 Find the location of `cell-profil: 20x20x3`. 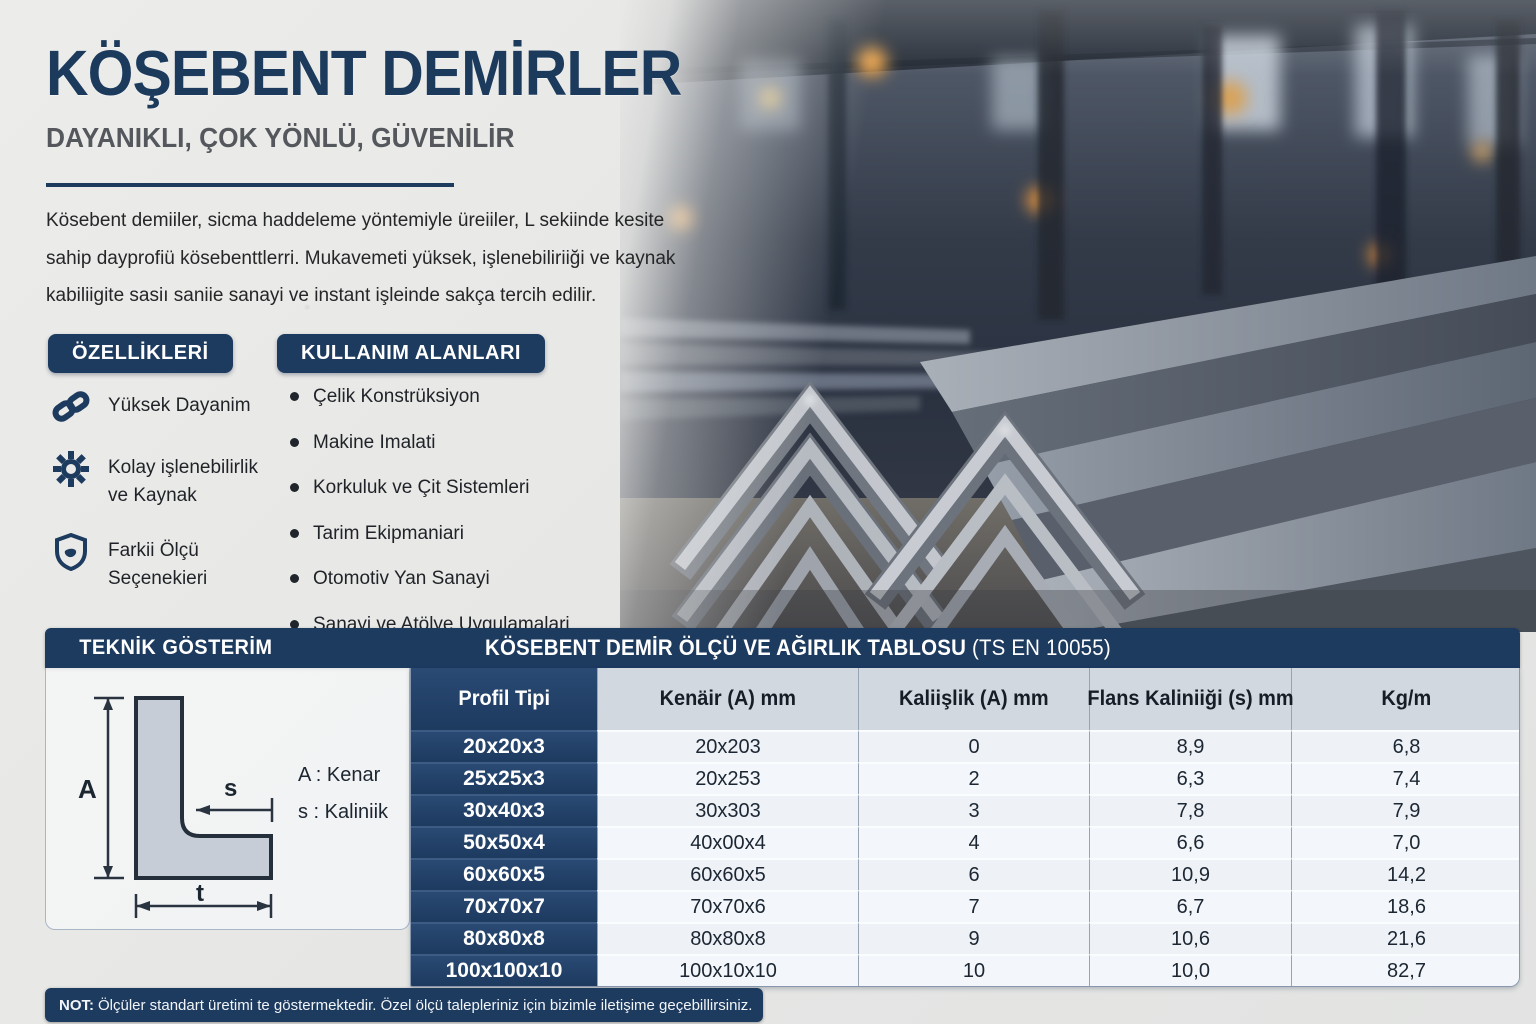

cell-profil: 20x20x3 is located at coordinates (504, 746).